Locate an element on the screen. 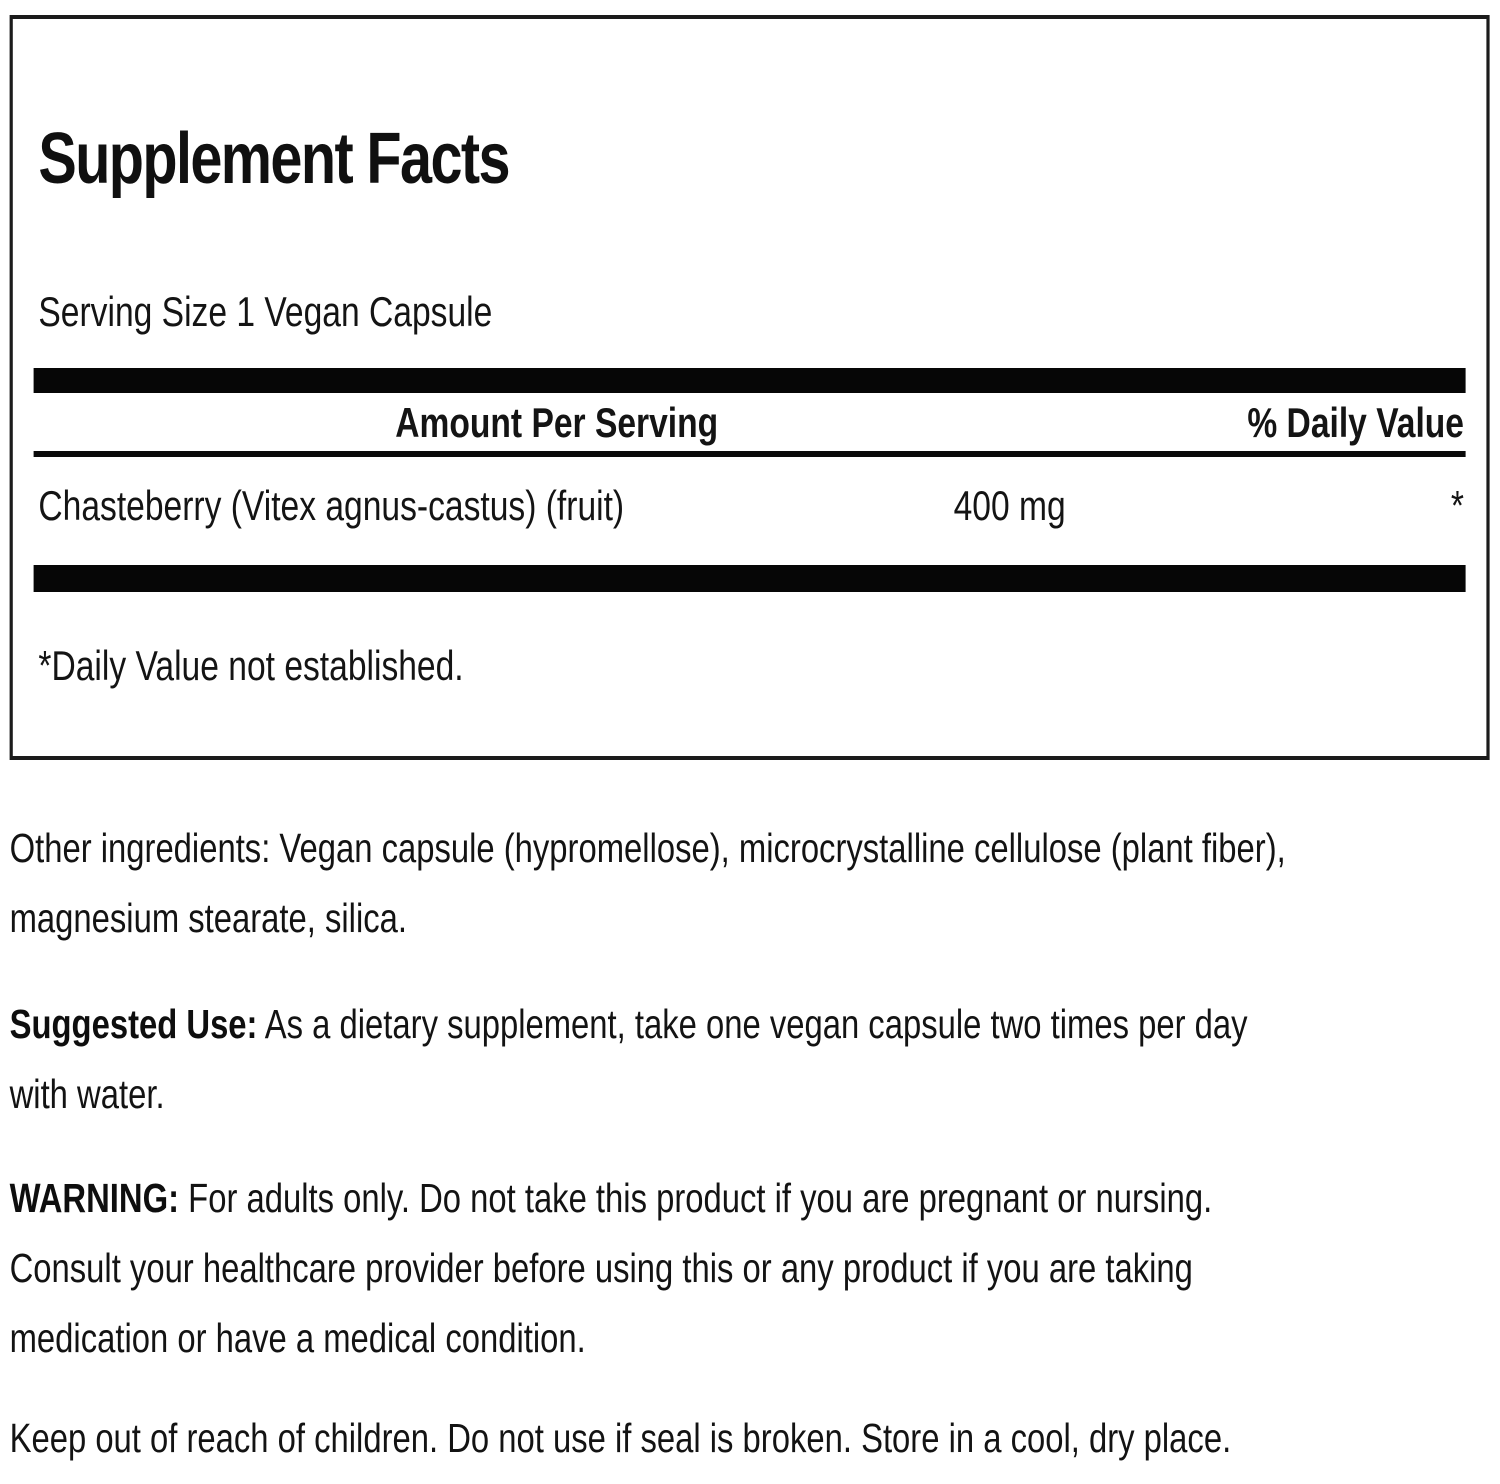 This screenshot has height=1484, width=1500. divider-thin is located at coordinates (749, 454).